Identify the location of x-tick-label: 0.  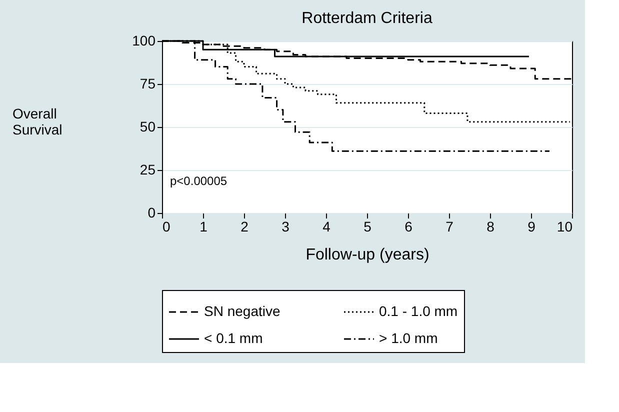
(166, 226).